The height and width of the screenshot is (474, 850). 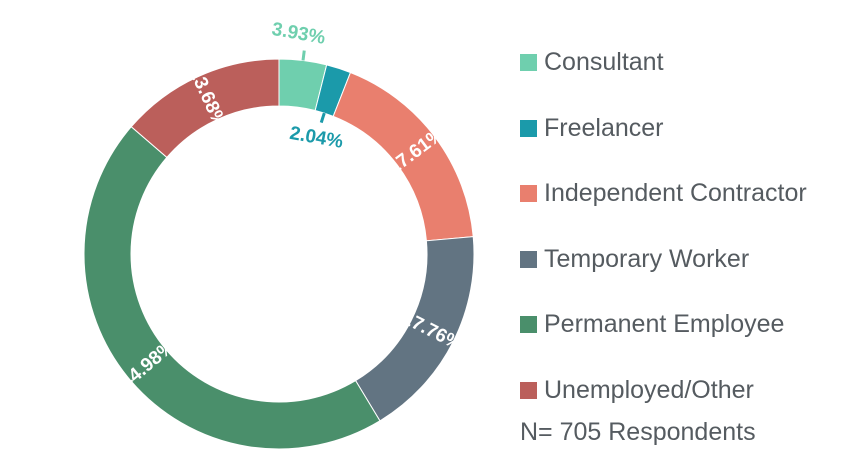 What do you see at coordinates (649, 389) in the screenshot?
I see `legend-label: Unemployed/Other` at bounding box center [649, 389].